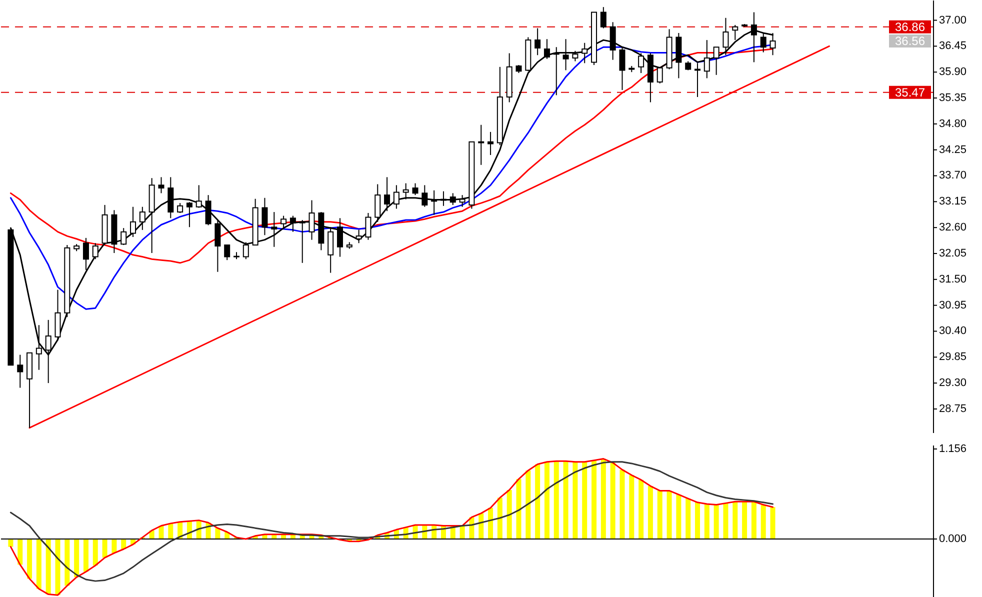 The image size is (982, 597). What do you see at coordinates (910, 27) in the screenshot?
I see `ref-line-label: 36.86` at bounding box center [910, 27].